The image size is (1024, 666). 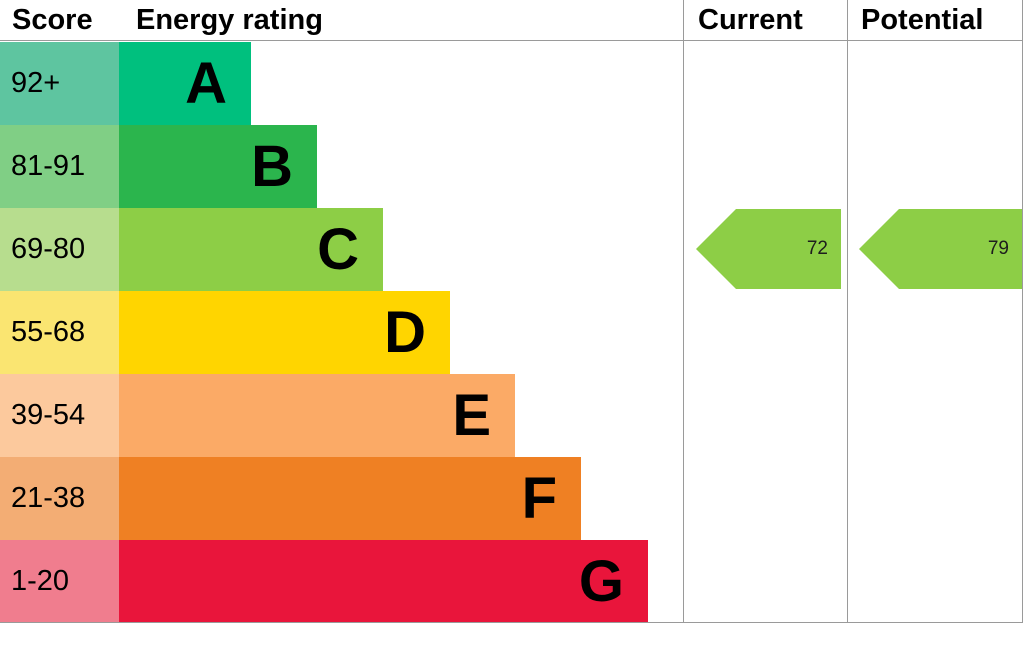 I want to click on rating-bar-g: G, so click(x=383, y=581).